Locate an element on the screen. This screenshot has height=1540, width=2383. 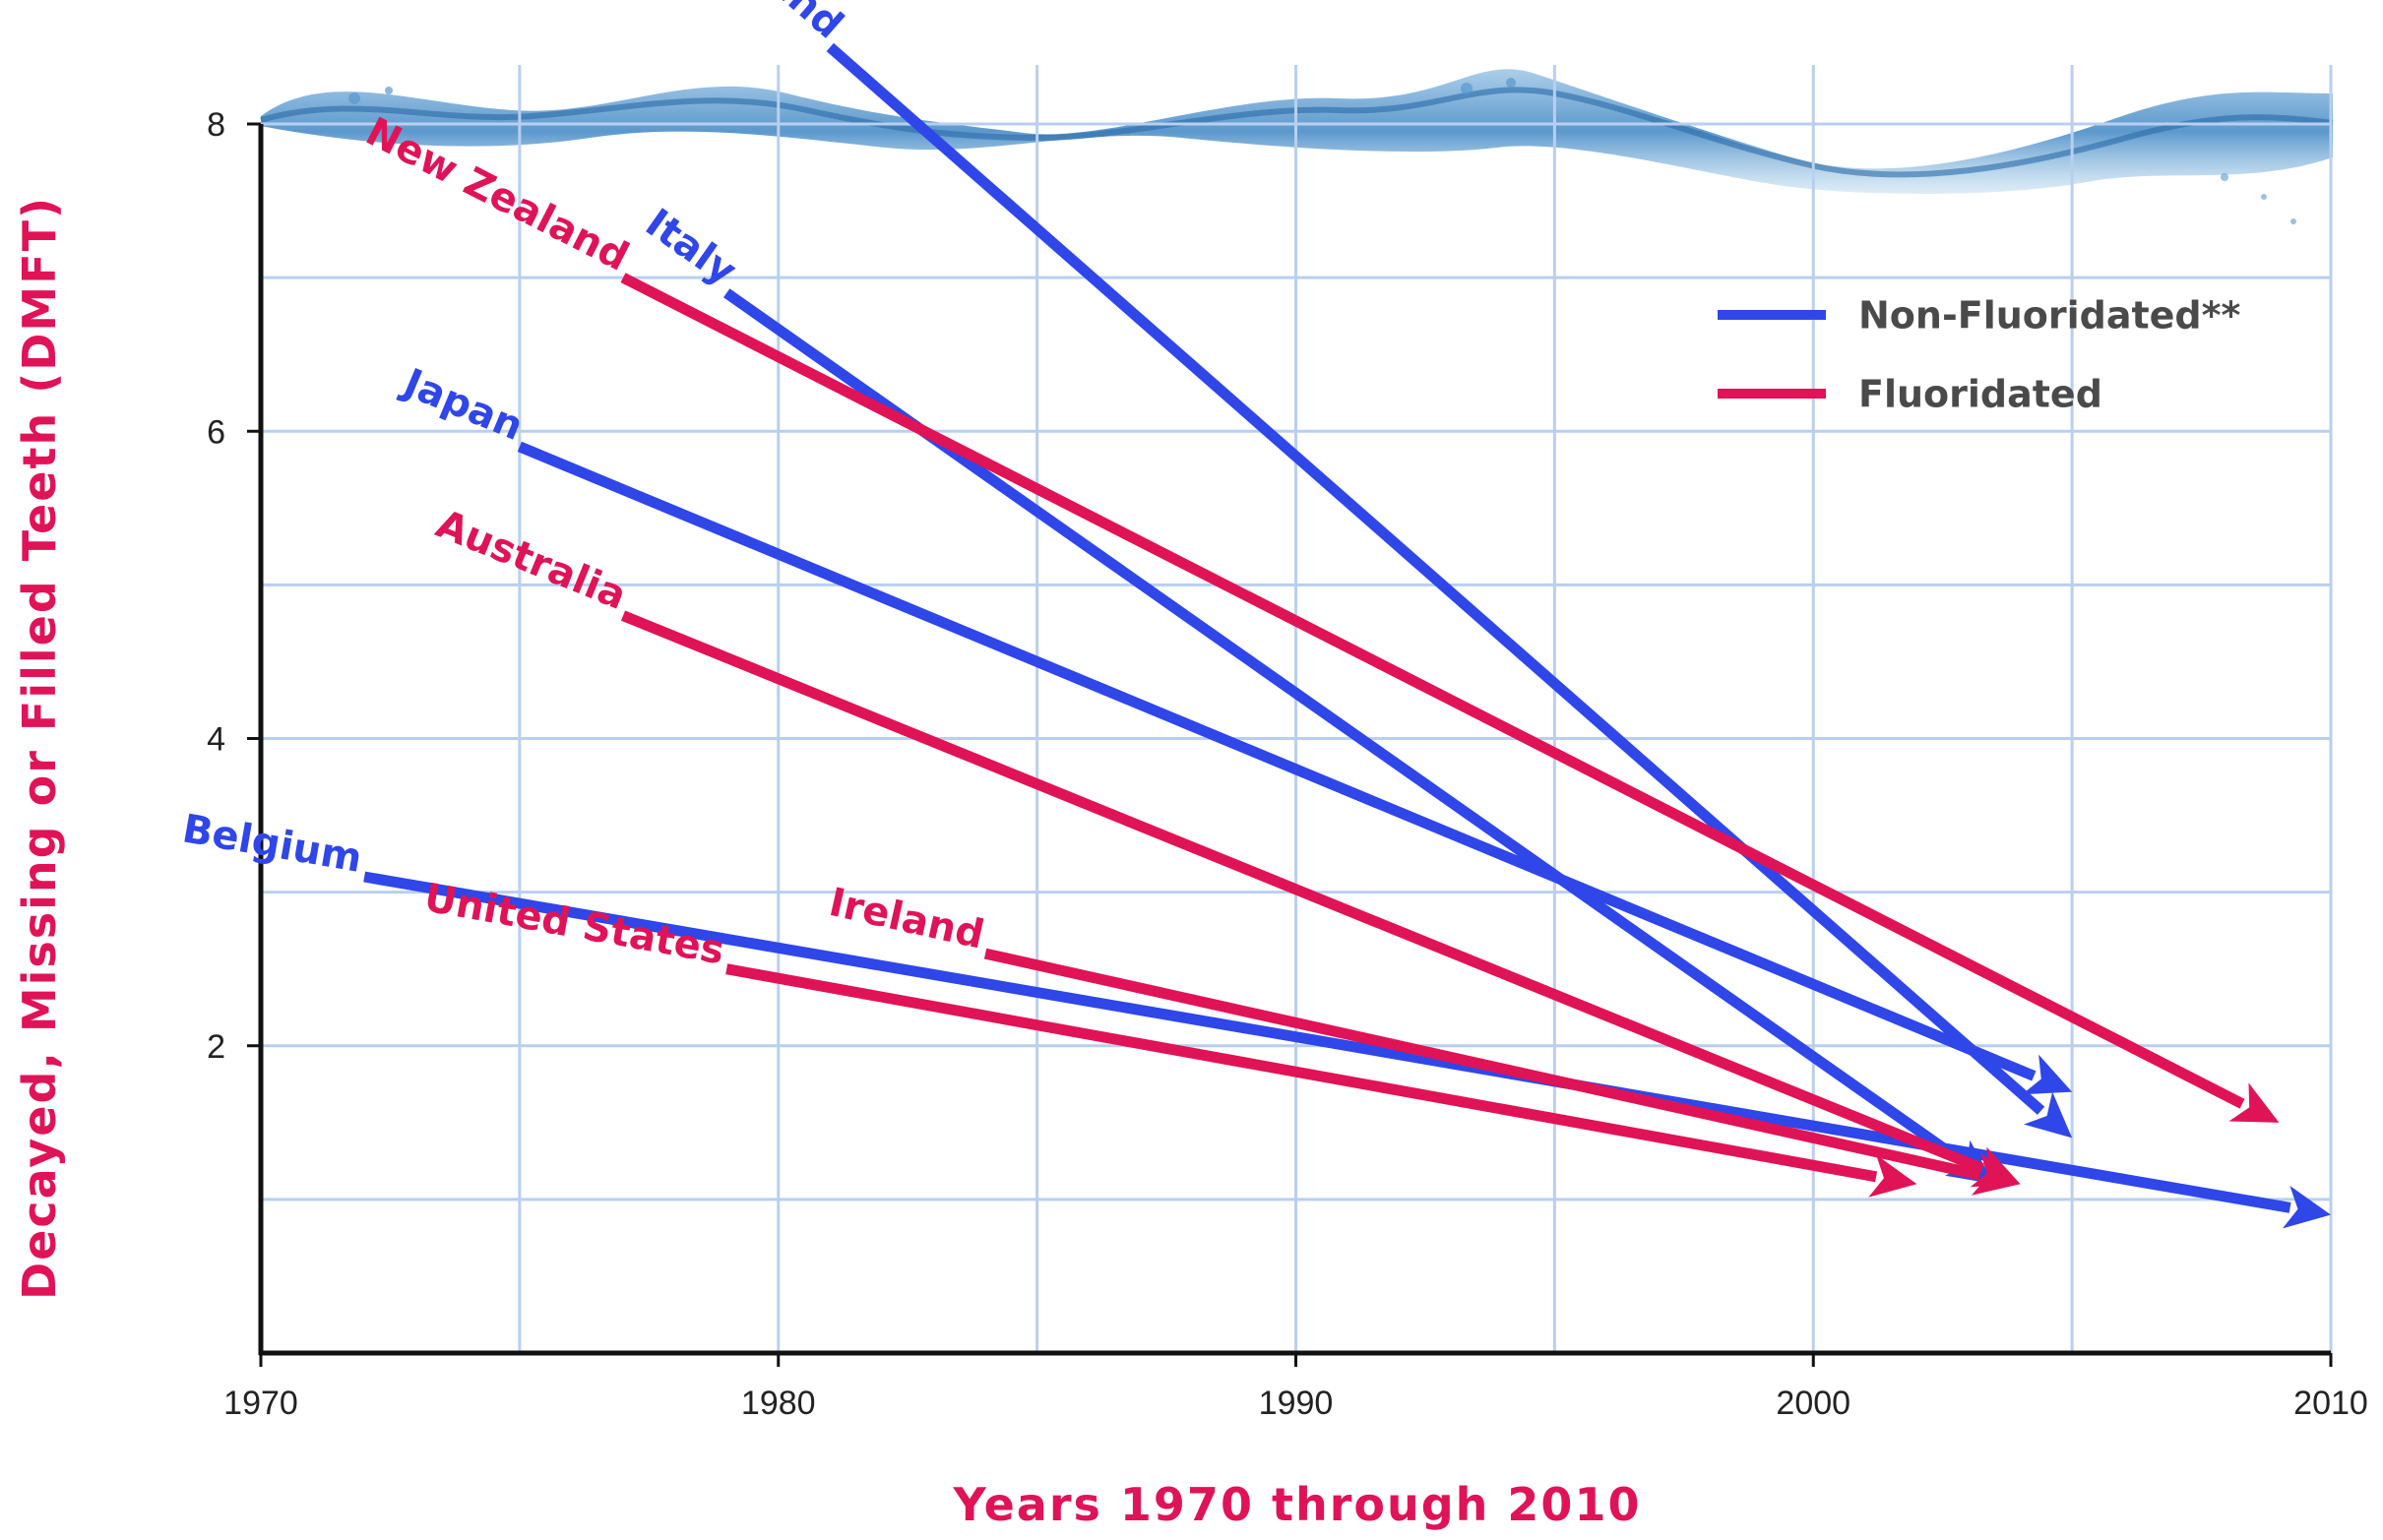
legend-label-non-fluoridated: Non-Fluoridated** is located at coordinates (2049, 316).